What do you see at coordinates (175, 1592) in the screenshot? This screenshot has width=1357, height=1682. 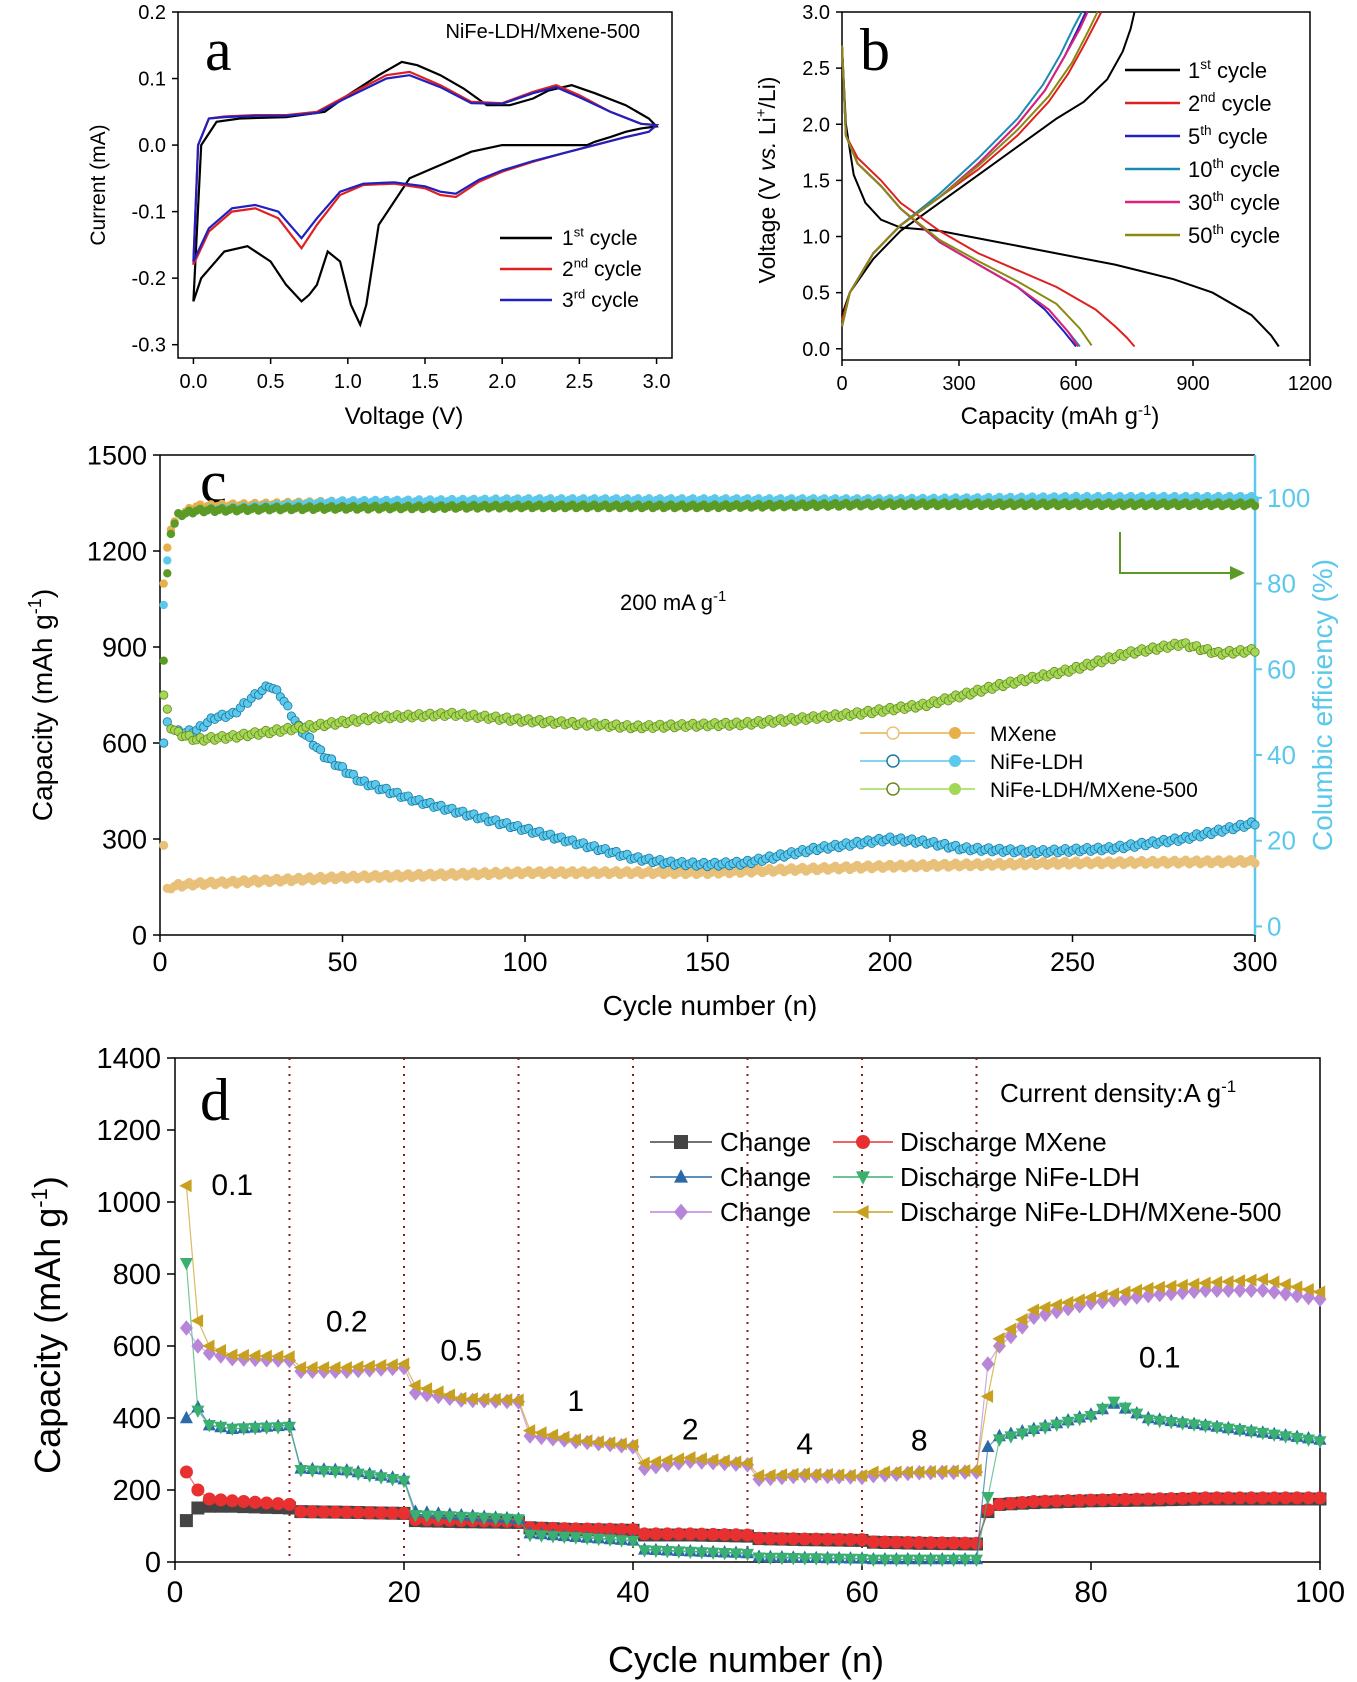 I see `panel-d-x-tick-label: 0` at bounding box center [175, 1592].